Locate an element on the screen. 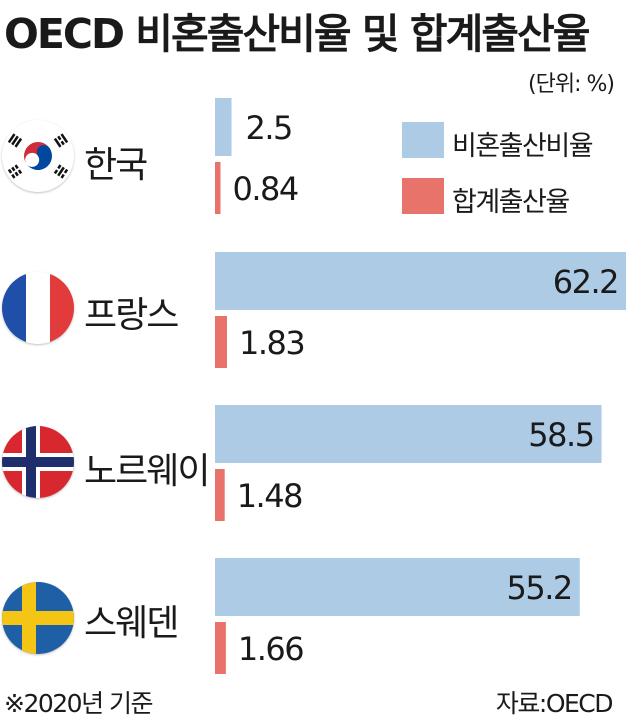  country-korea: 한국 is located at coordinates (105, 157).